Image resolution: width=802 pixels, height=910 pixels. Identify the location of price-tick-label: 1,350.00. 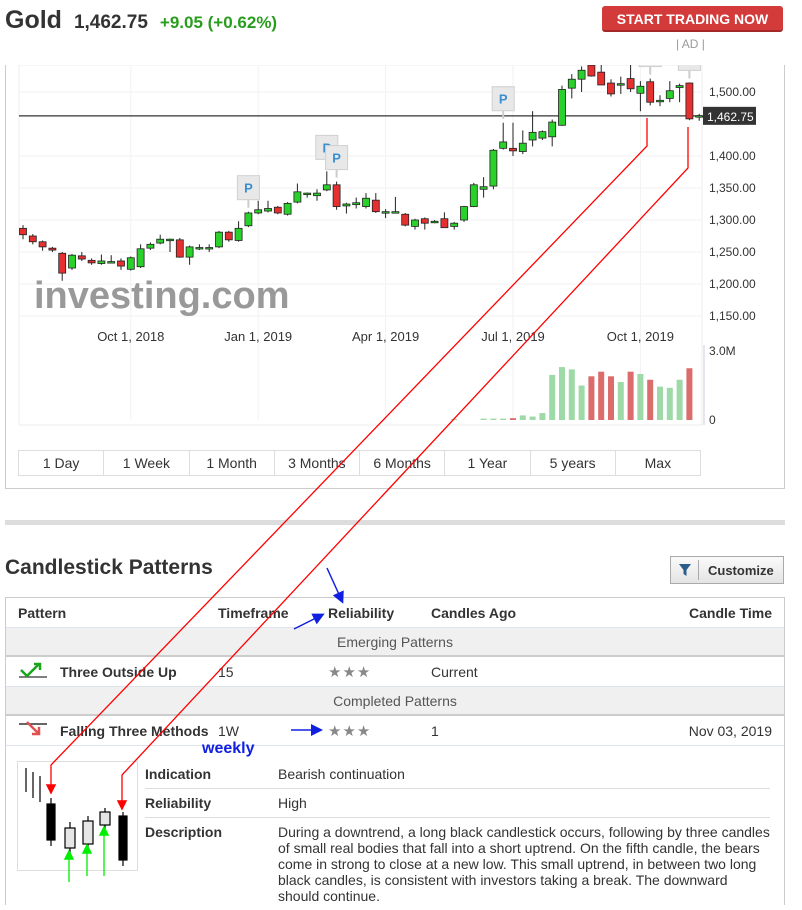
(732, 188).